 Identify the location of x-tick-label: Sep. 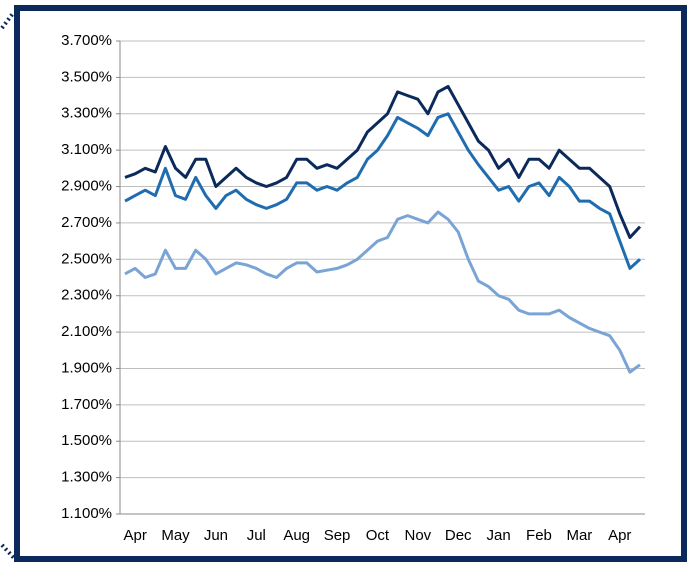
(337, 535).